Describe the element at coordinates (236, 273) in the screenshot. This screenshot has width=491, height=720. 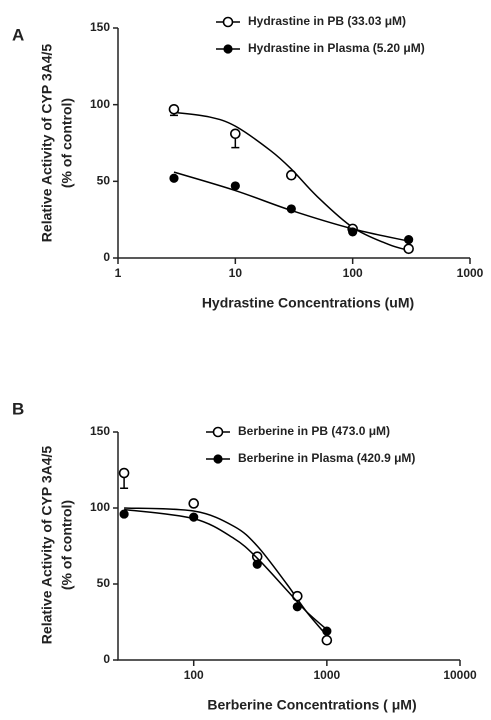
I see `x-tick-label: 10` at that location.